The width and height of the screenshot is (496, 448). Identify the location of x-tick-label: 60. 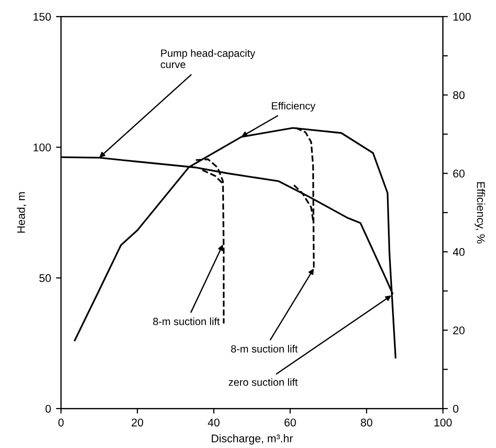
(290, 422).